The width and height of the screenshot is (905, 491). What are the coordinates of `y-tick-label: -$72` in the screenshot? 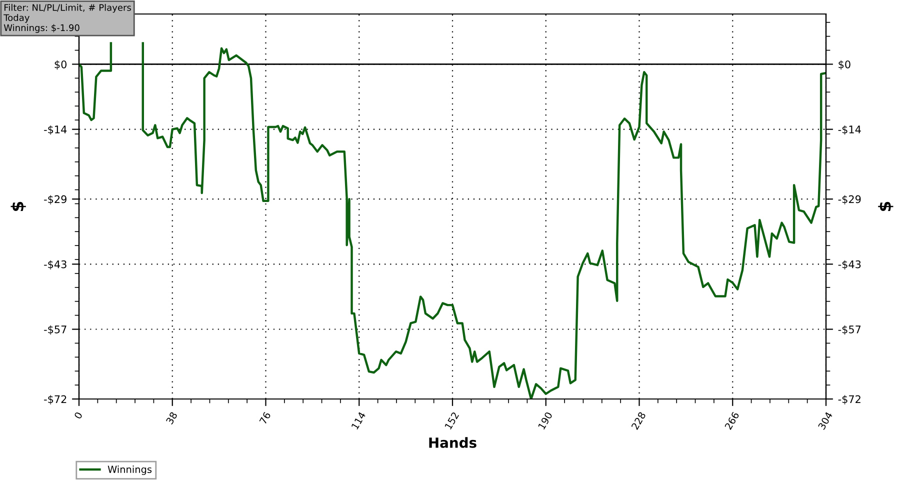 It's located at (55, 399).